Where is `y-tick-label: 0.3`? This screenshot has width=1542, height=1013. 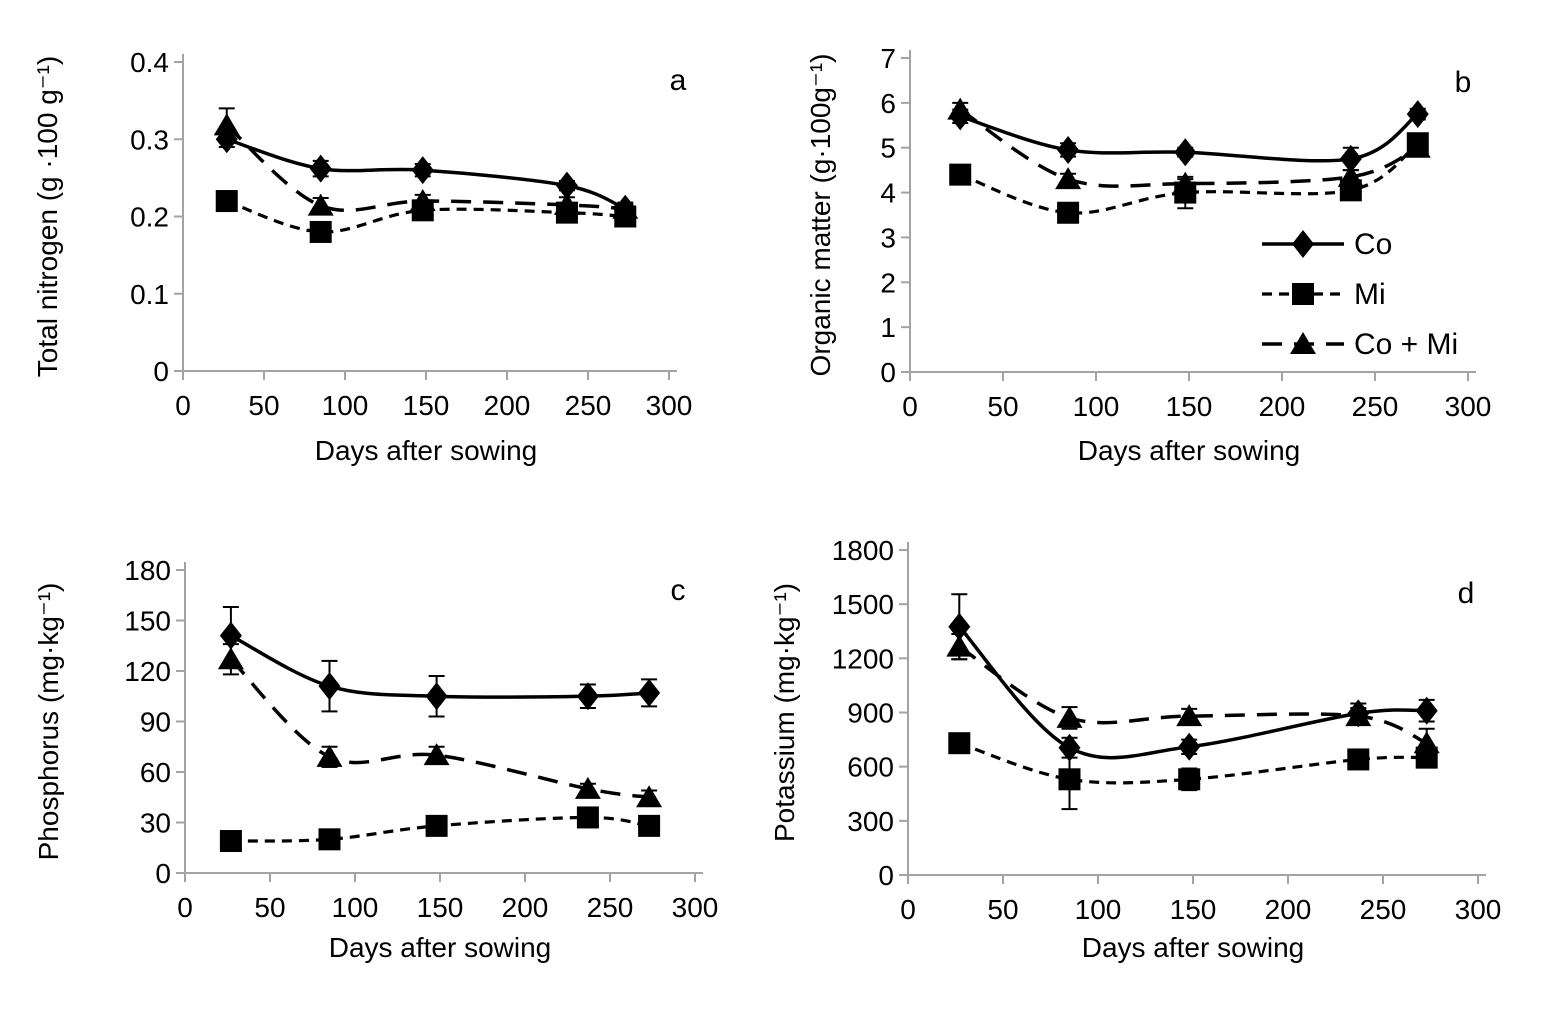 y-tick-label: 0.3 is located at coordinates (149, 139).